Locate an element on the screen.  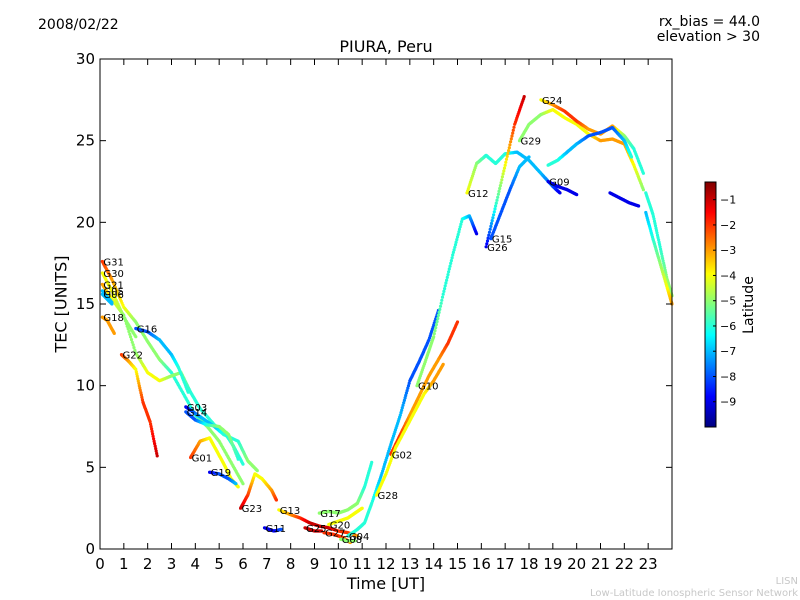
series-label: G24 is located at coordinates (552, 101).